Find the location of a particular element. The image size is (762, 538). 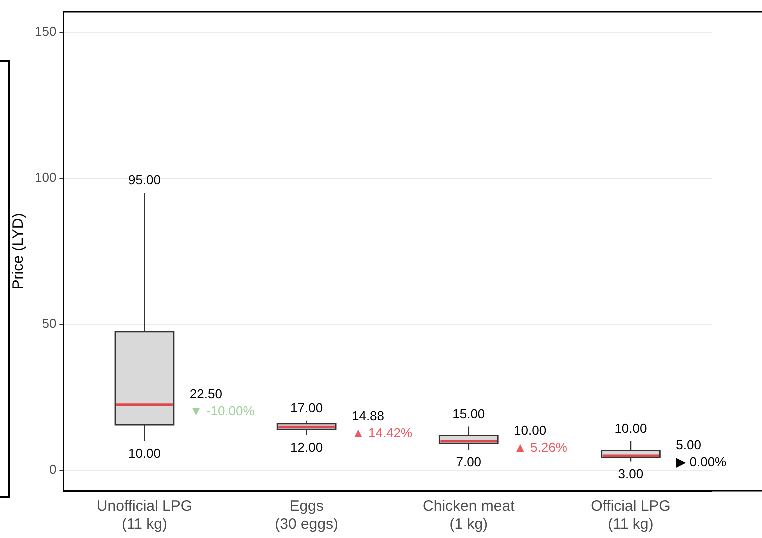

annotation: 7.00 is located at coordinates (469, 462).